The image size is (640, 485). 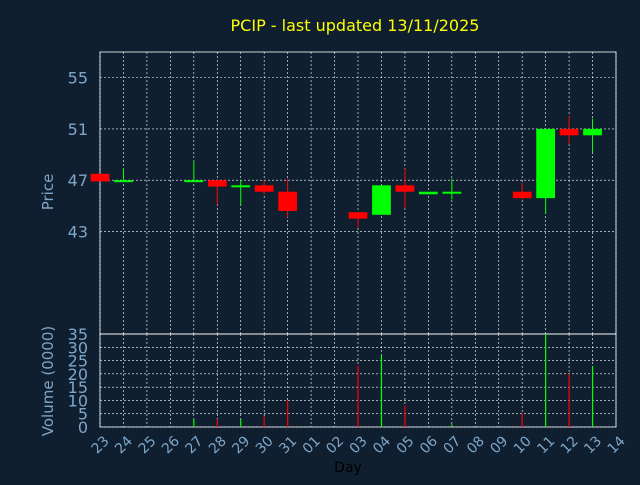 I want to click on volume-axis-label: Volume (0000), so click(x=48, y=381).